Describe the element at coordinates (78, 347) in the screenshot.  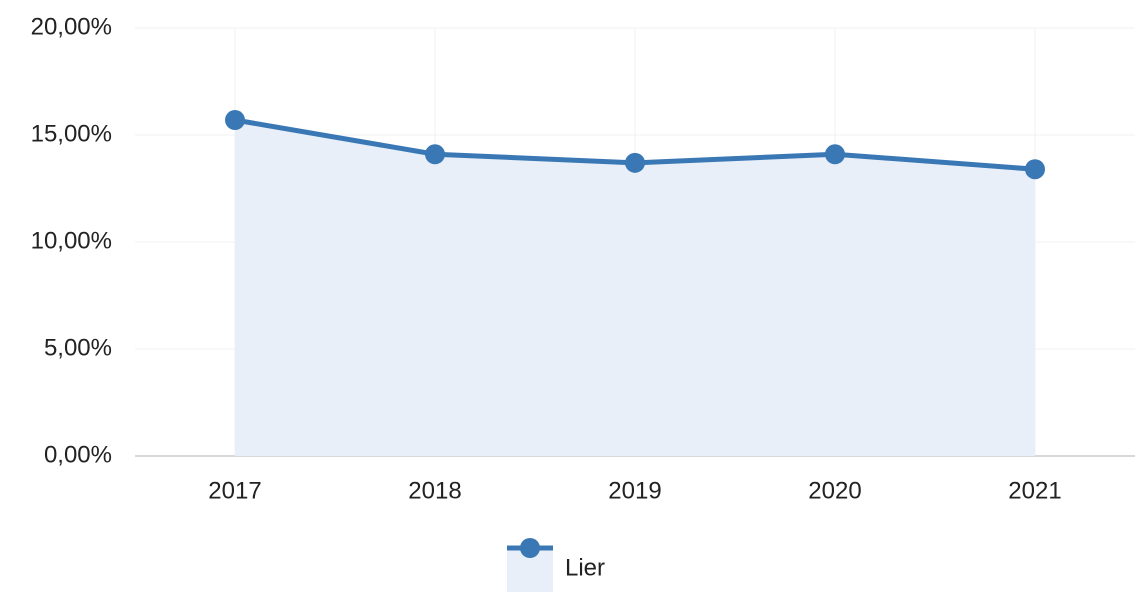
I see `y-tick-label: 5,00%` at that location.